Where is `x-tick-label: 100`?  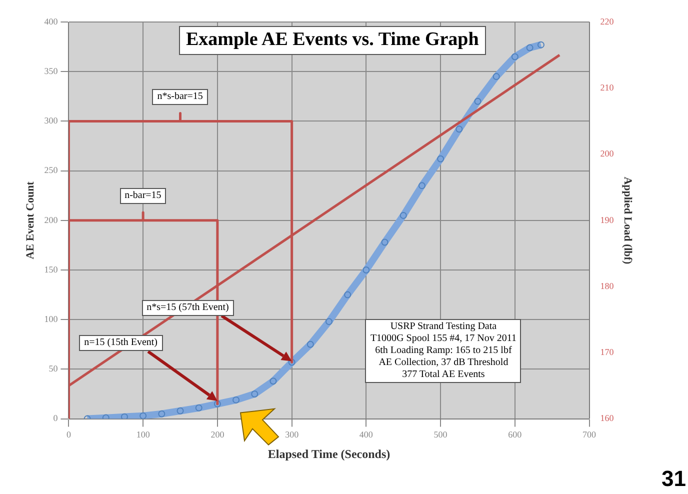
x-tick-label: 100 is located at coordinates (143, 435).